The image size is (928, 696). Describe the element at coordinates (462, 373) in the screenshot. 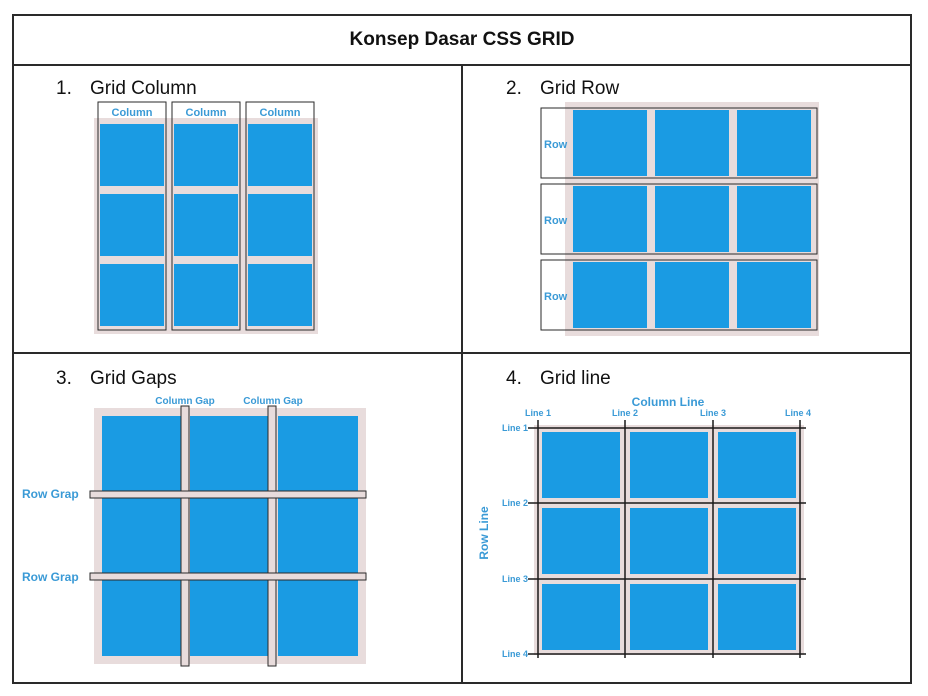

I see `column-divider` at that location.